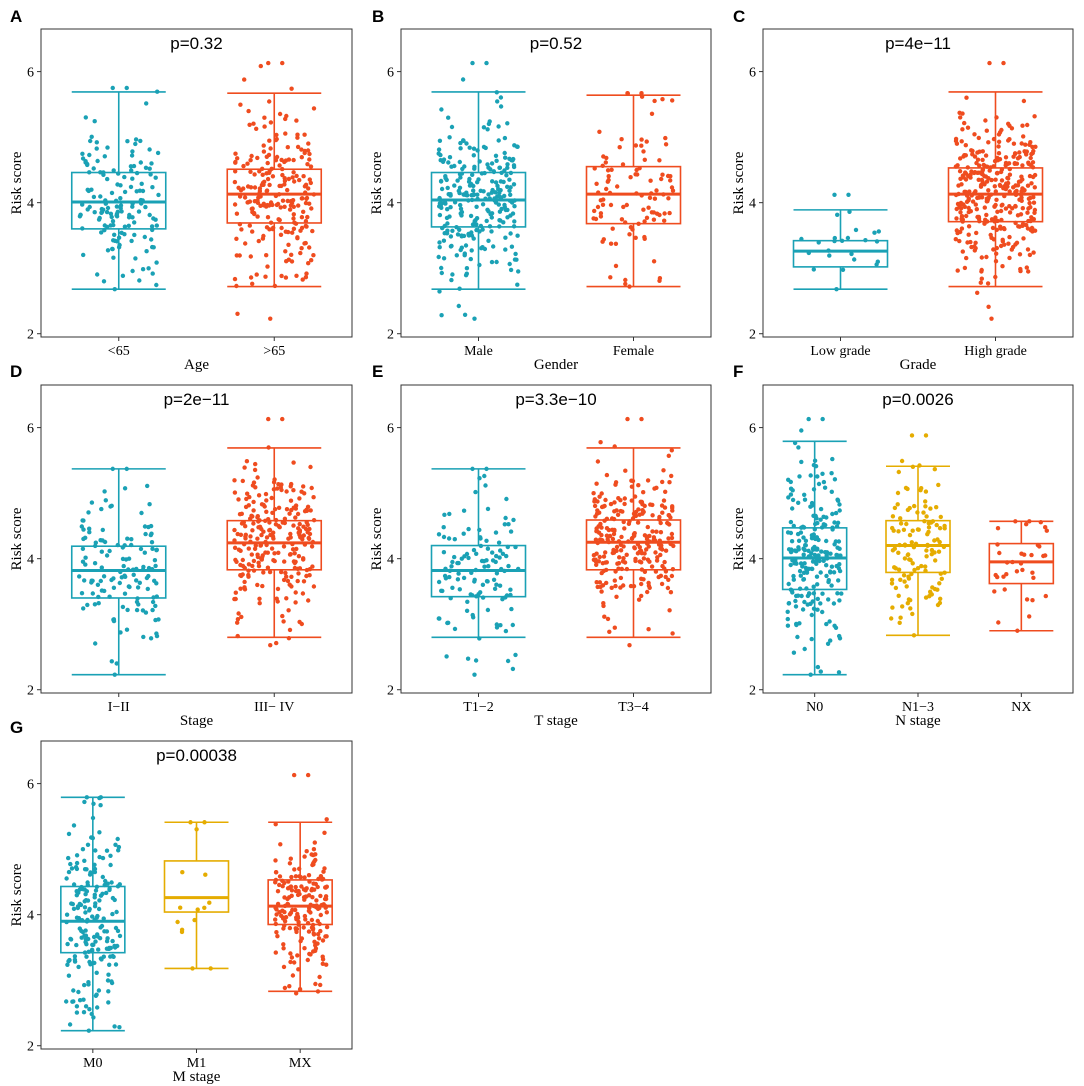 The width and height of the screenshot is (1084, 1086). What do you see at coordinates (196, 945) in the screenshot?
I see `group-m1: M1` at bounding box center [196, 945].